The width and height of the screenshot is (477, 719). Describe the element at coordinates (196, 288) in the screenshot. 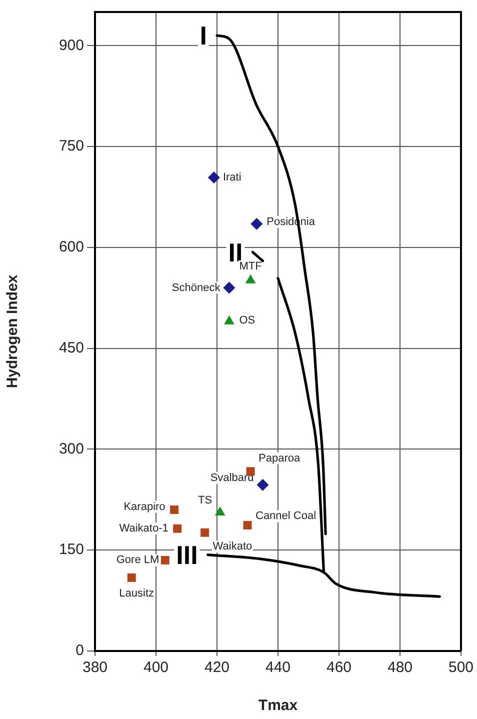

I see `annotation: Schöneck` at that location.